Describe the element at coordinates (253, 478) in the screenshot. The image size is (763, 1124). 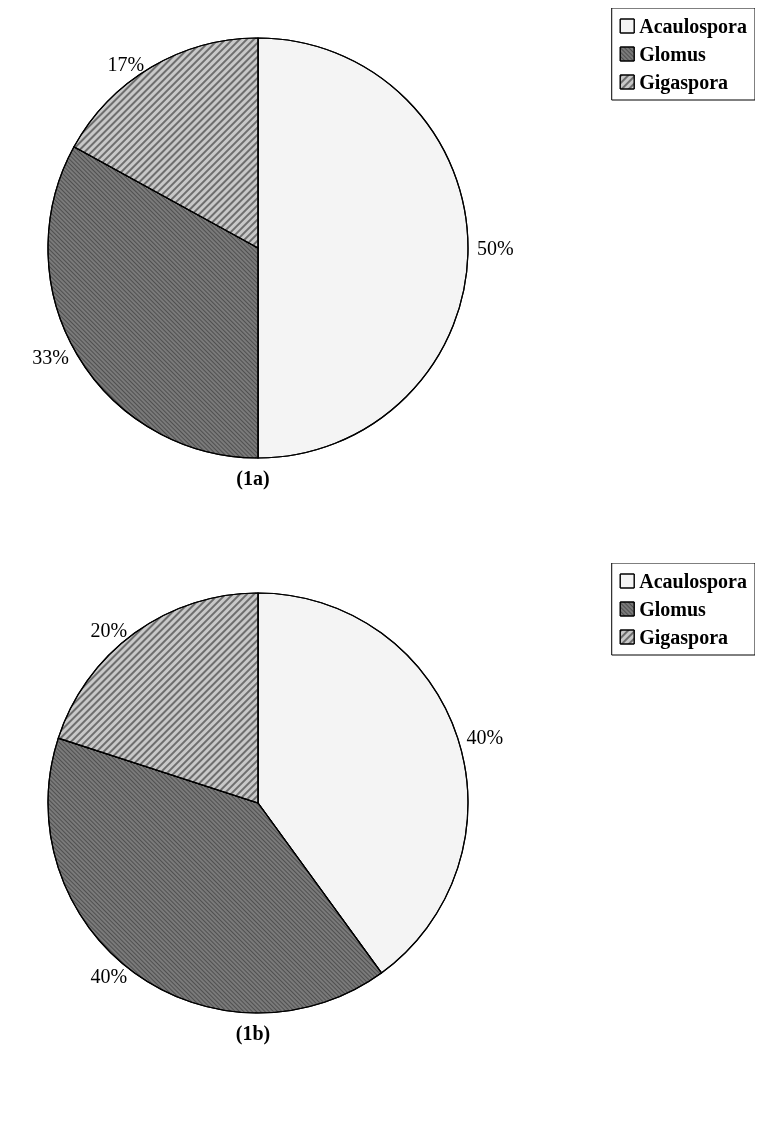
I see `text: (1a)` at that location.